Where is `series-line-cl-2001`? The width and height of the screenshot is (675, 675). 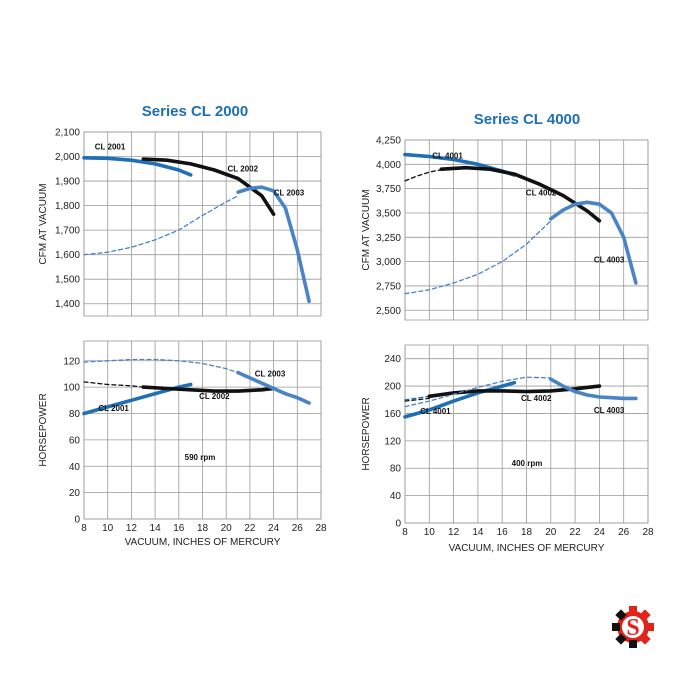
series-line-cl-2001 is located at coordinates (137, 399).